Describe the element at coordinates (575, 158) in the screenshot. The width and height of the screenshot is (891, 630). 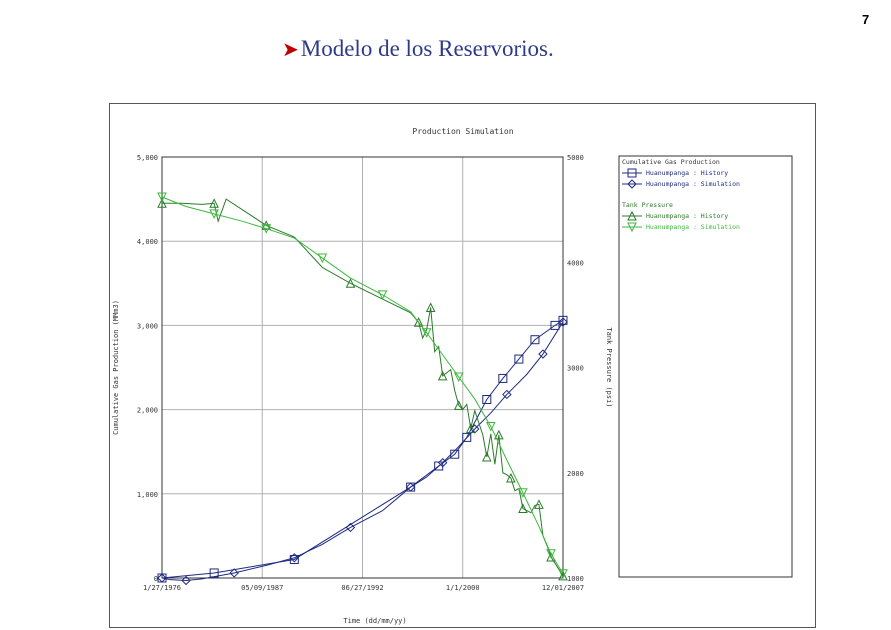
I see `y2-tick-label: 5000` at that location.